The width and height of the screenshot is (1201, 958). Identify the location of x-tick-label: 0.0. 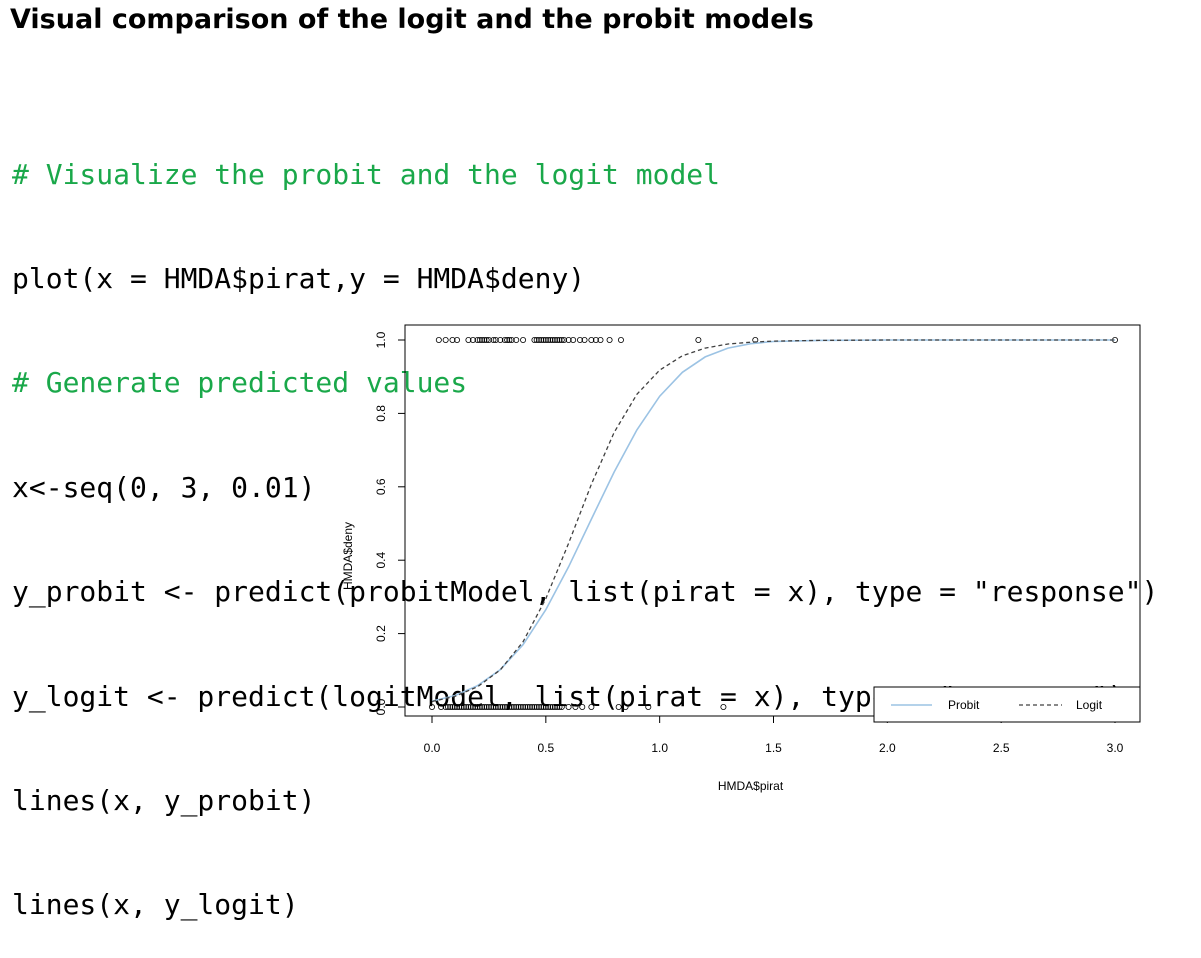
(432, 748).